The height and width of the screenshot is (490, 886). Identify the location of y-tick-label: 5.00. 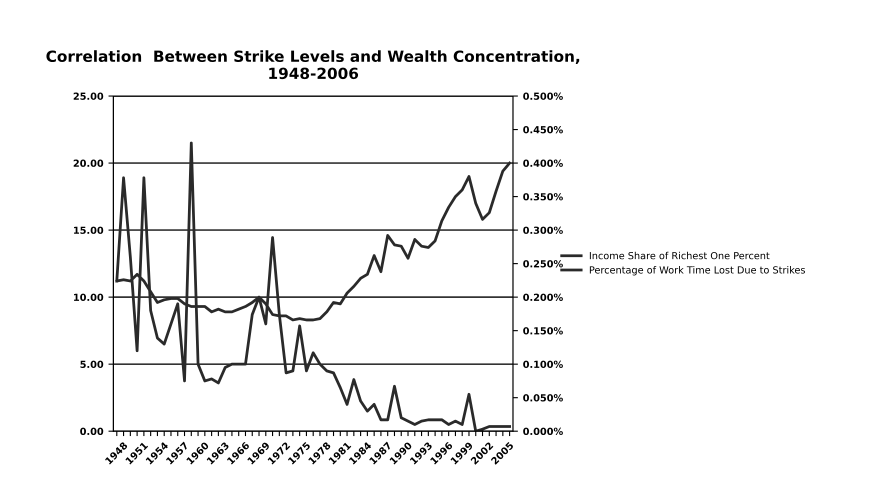
(92, 364).